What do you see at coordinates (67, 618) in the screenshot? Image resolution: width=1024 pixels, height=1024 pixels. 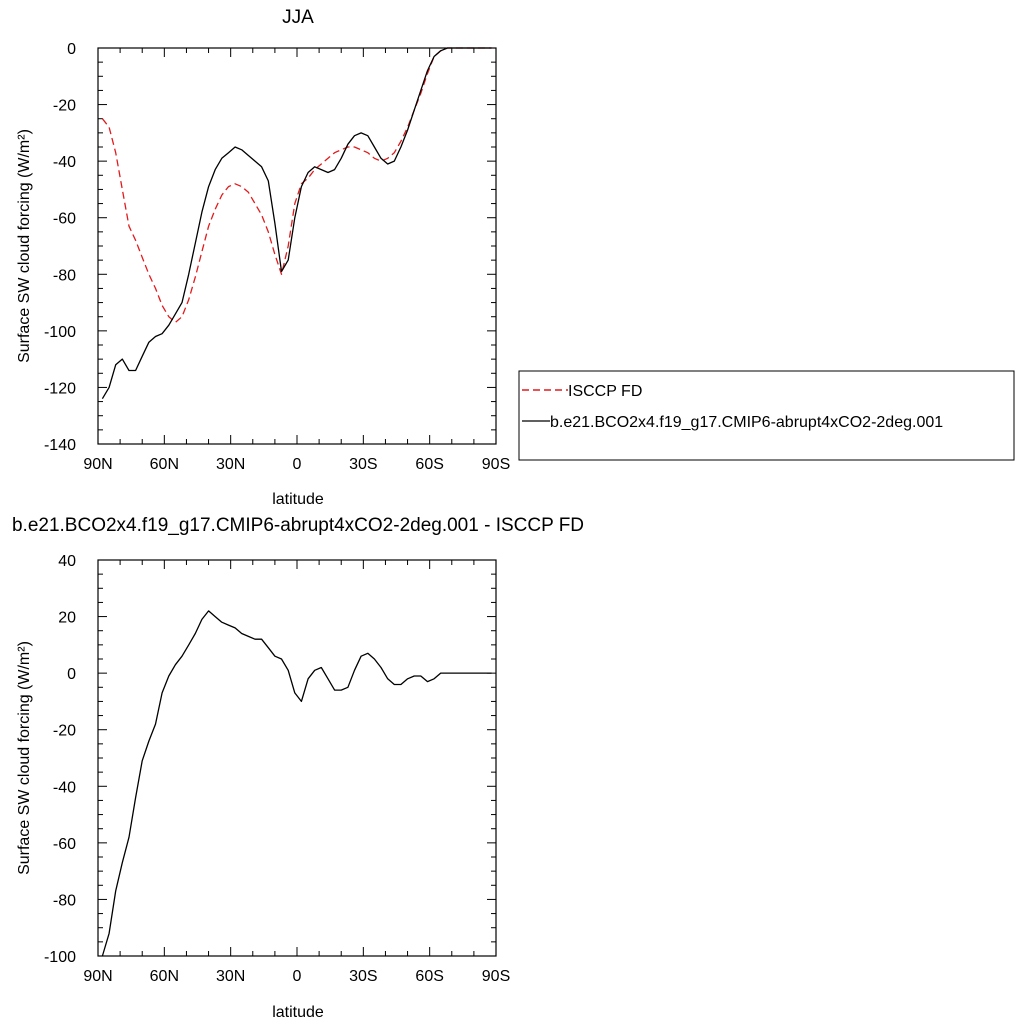 I see `y-tick-label: 20` at bounding box center [67, 618].